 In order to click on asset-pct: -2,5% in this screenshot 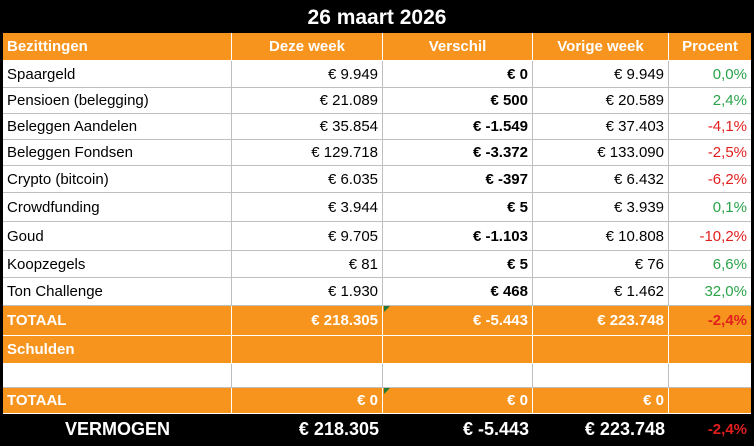, I will do `click(710, 153)`.